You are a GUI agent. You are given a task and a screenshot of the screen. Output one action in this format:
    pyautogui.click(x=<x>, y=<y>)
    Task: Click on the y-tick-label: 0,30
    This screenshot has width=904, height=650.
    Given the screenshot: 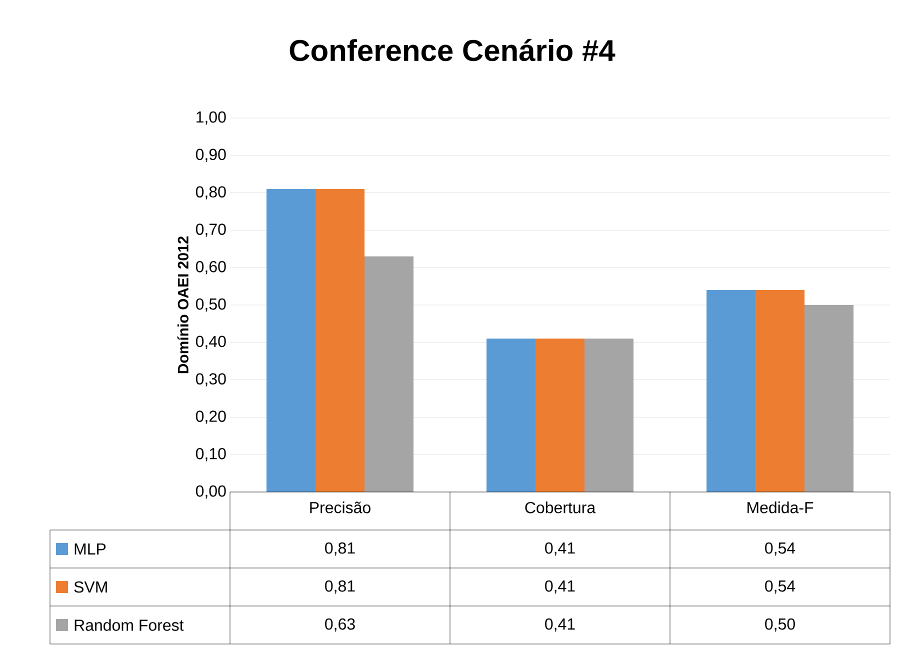 What is the action you would take?
    pyautogui.click(x=211, y=379)
    